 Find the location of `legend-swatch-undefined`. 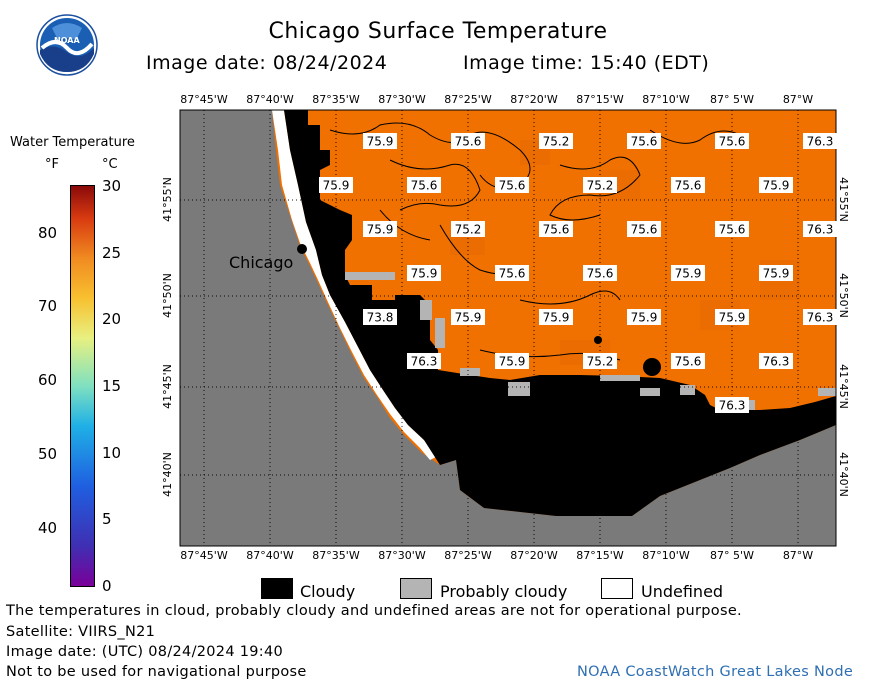

legend-swatch-undefined is located at coordinates (617, 588).